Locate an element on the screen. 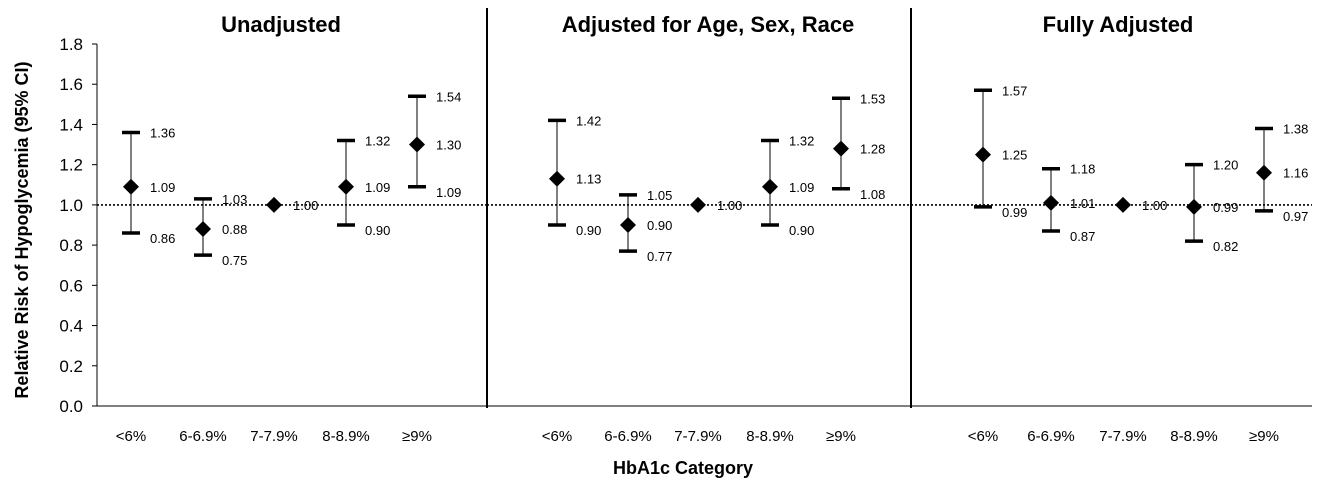 The height and width of the screenshot is (481, 1319). estimate-label: 0.99 is located at coordinates (1225, 207).